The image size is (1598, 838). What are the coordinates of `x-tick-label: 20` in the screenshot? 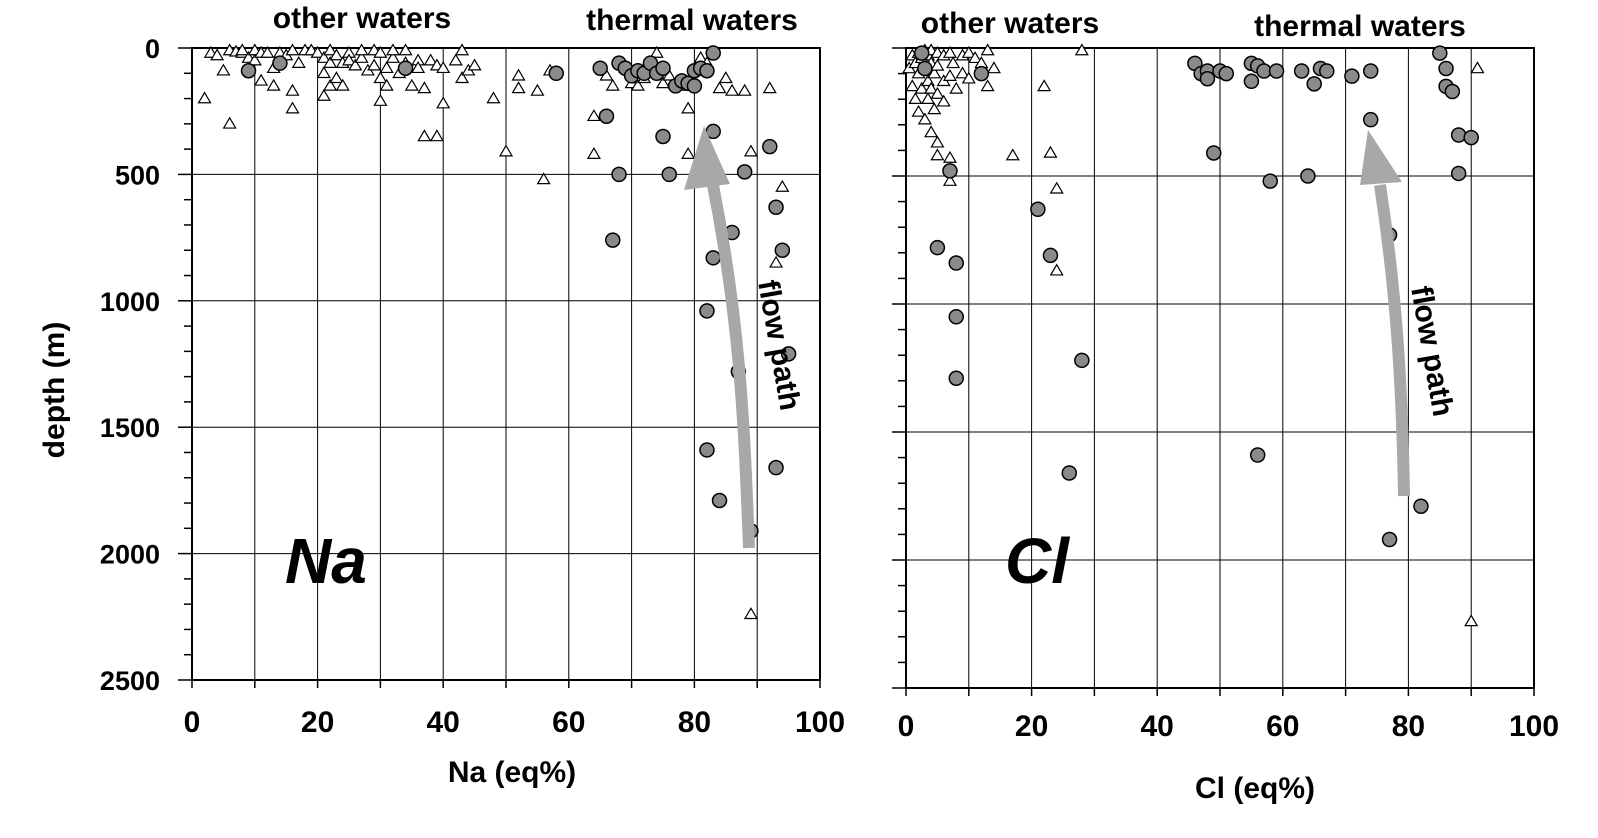 It's located at (317, 722).